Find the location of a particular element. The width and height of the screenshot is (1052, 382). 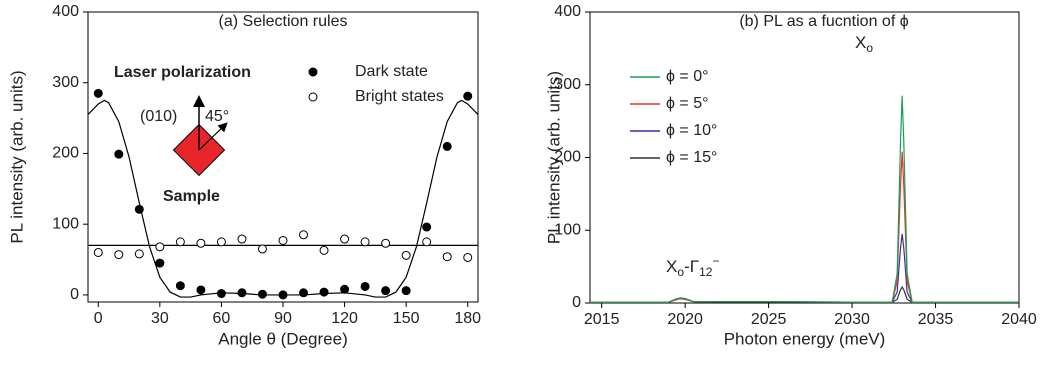

legend-label: Bright states is located at coordinates (399, 96).